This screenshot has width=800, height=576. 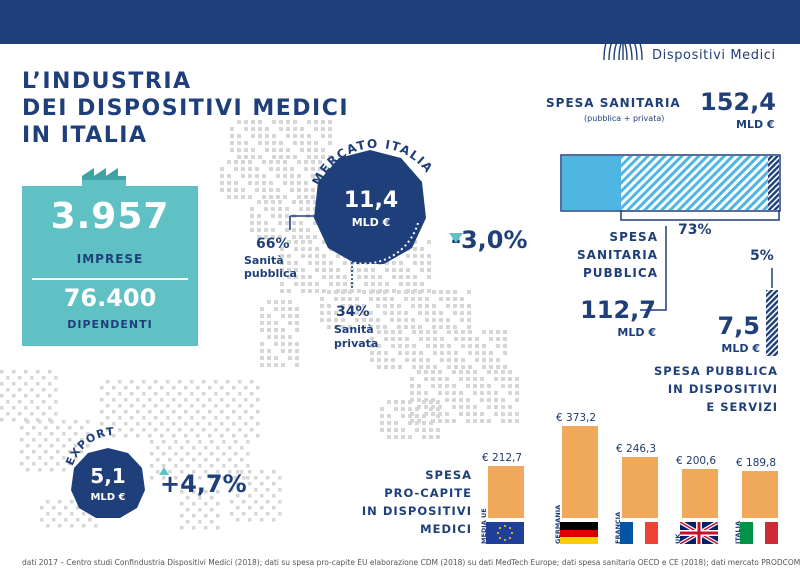 I want to click on spesa-total: 152,4, so click(x=738, y=102).